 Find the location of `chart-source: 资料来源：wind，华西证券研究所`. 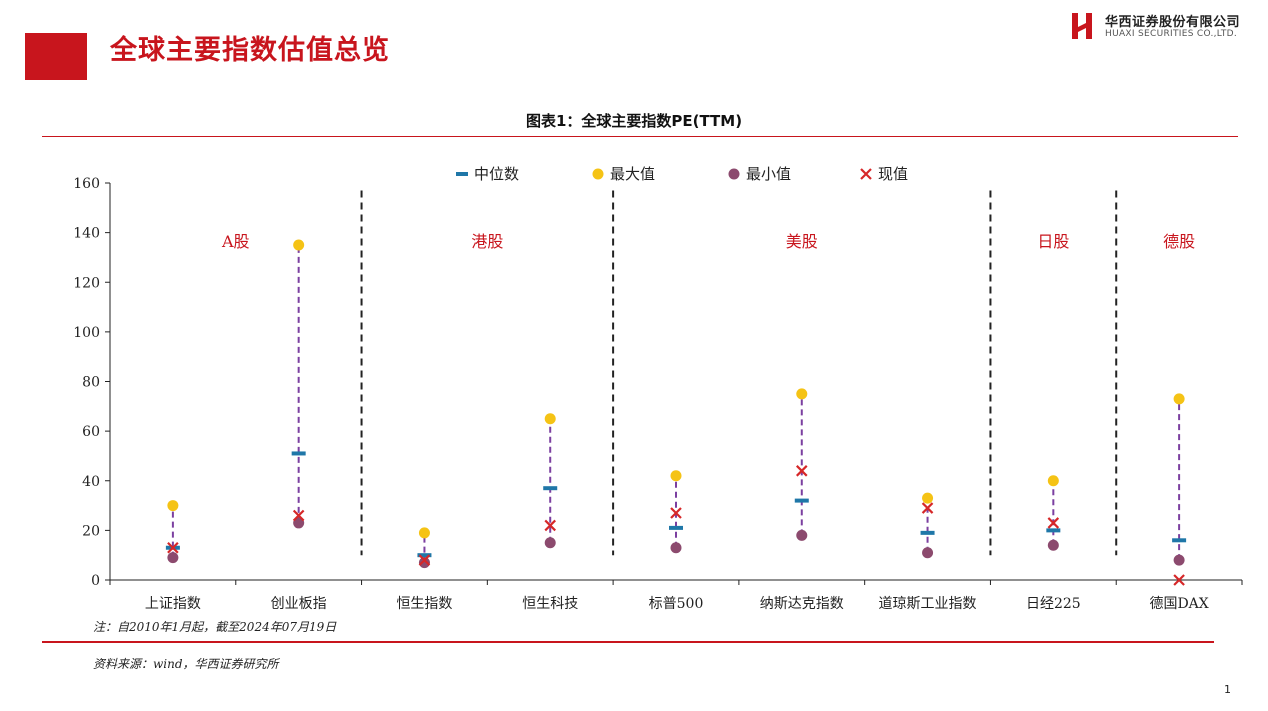

chart-source: 资料来源：wind，华西证券研究所 is located at coordinates (186, 664).